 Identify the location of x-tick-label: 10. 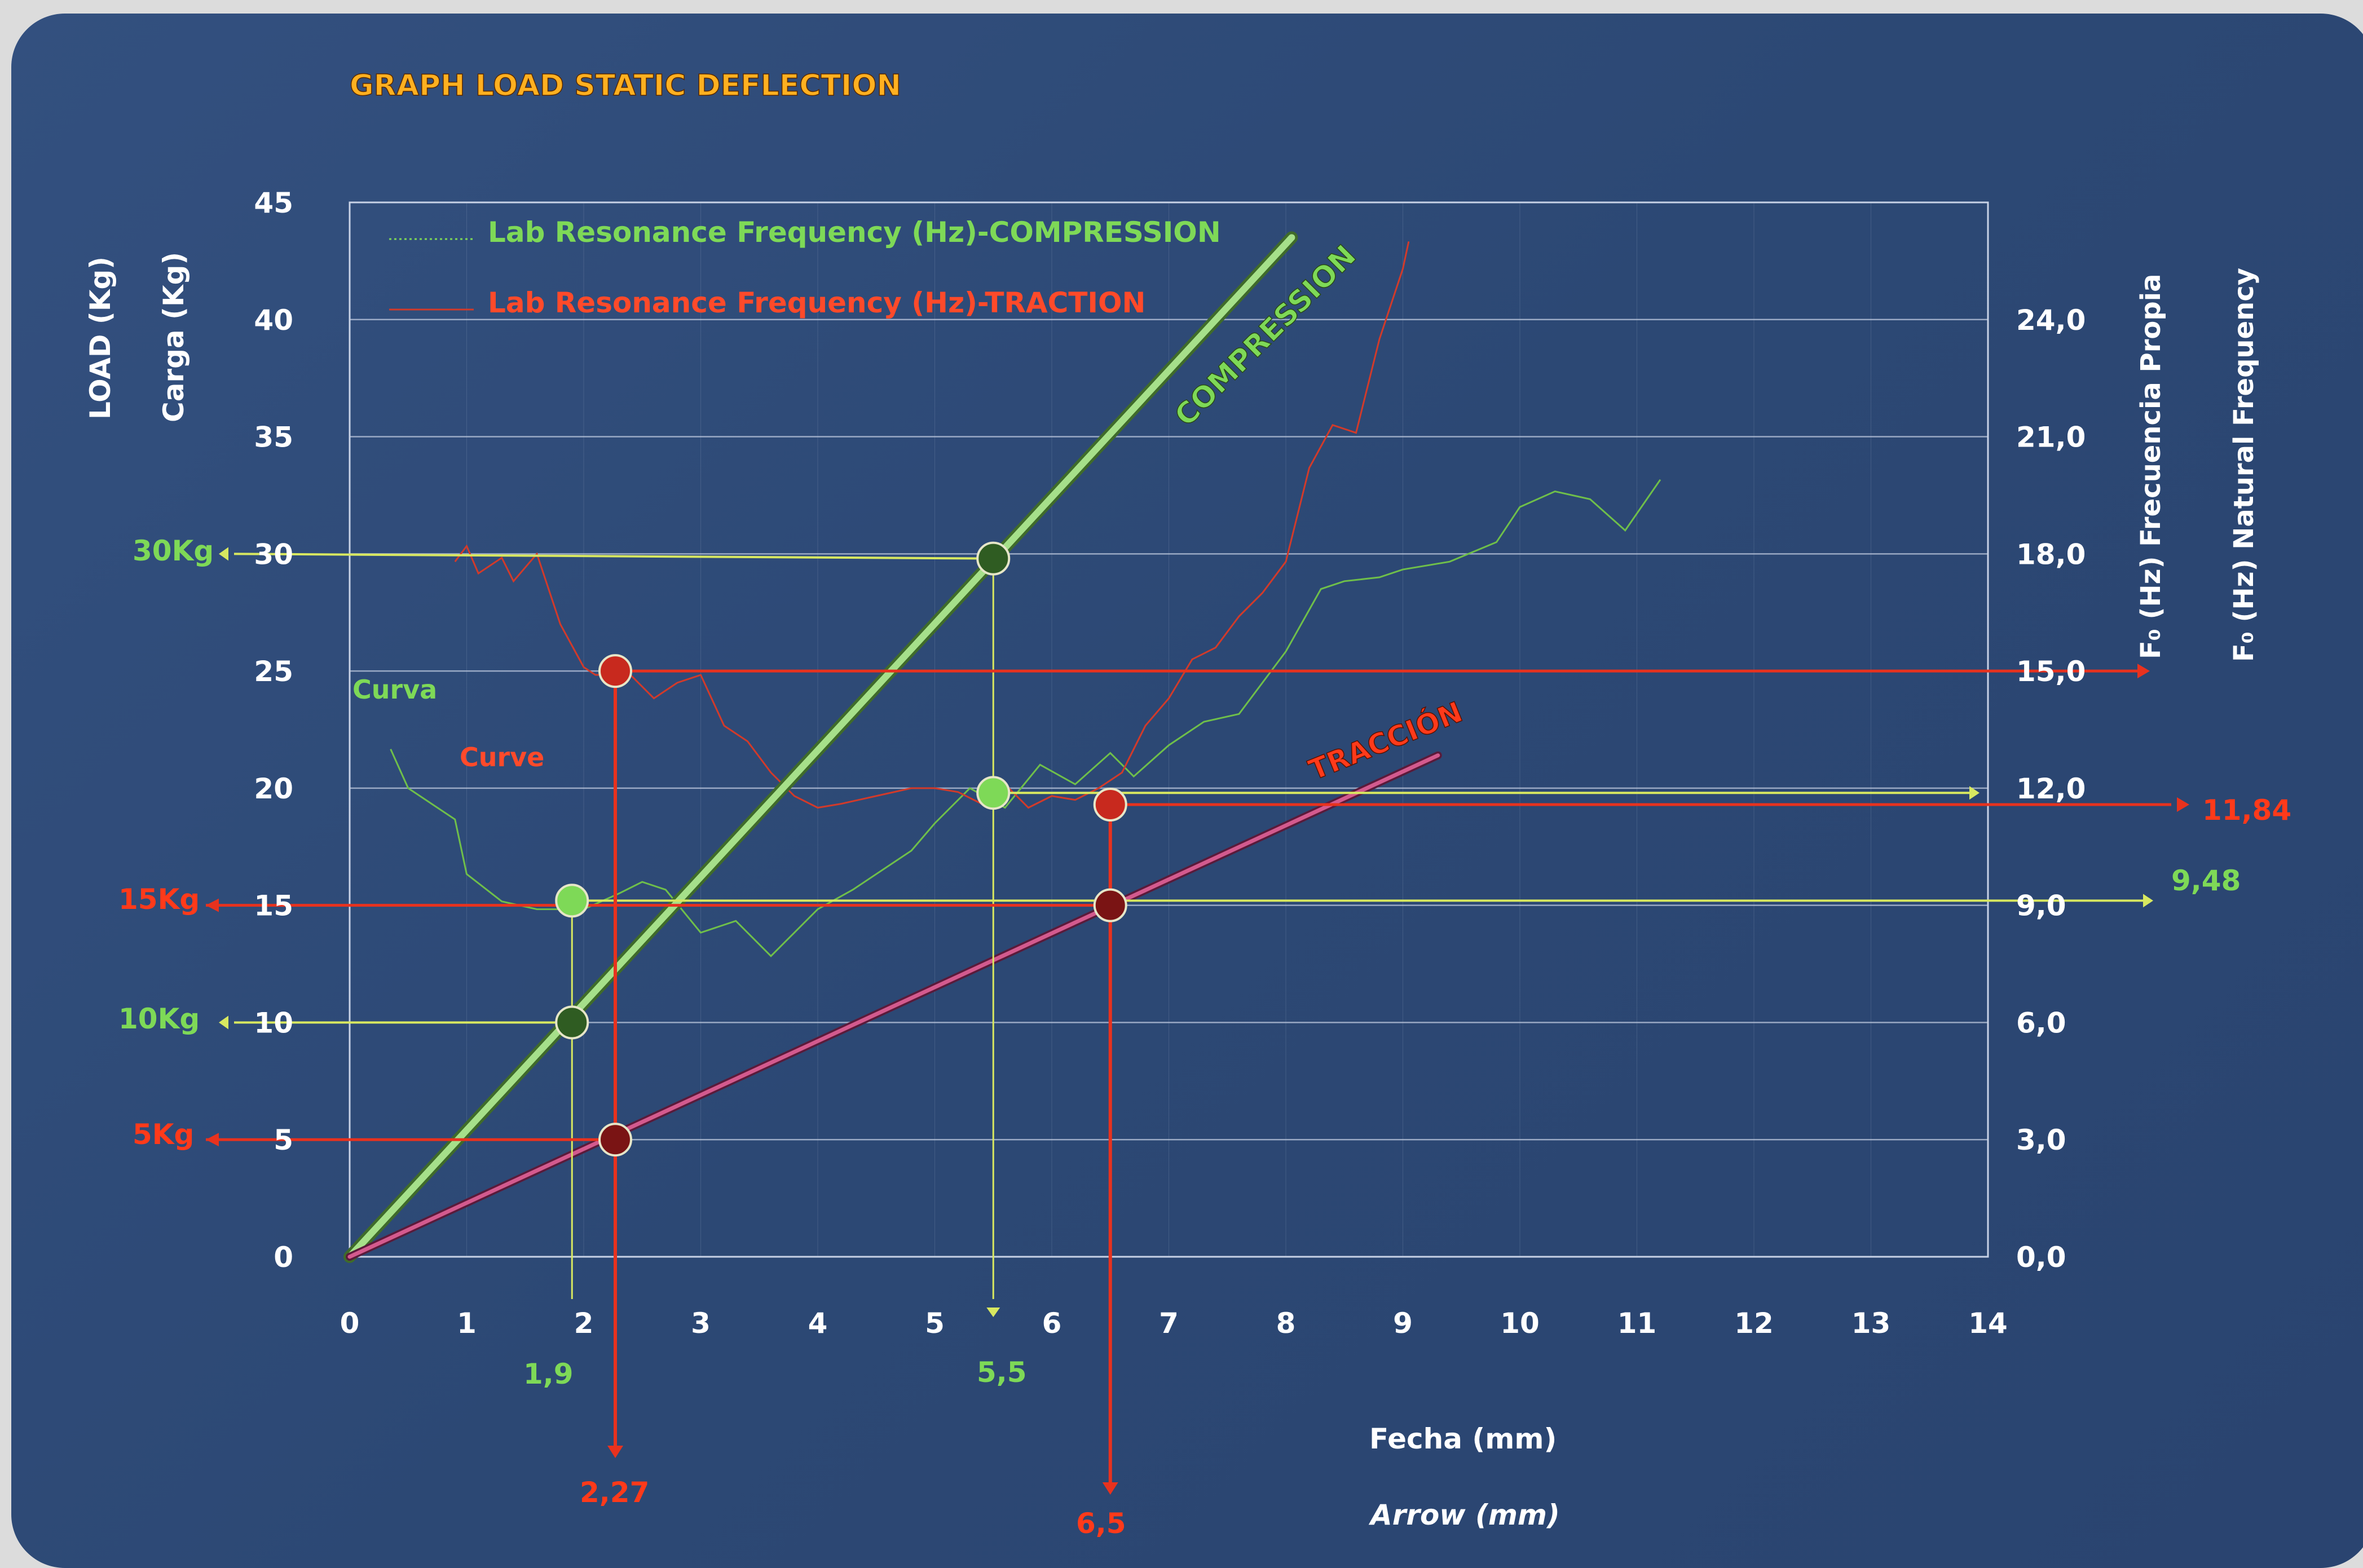
(1520, 1323).